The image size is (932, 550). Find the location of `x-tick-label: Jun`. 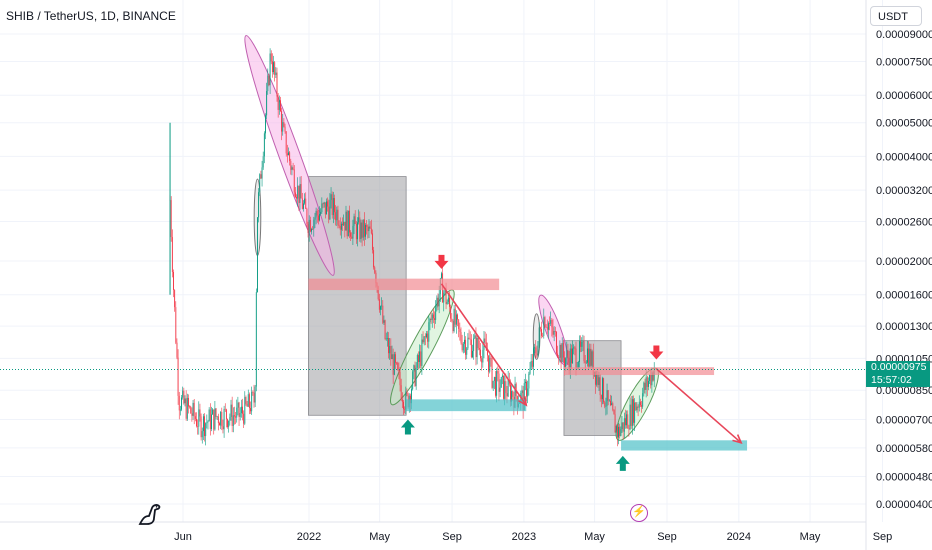

x-tick-label: Jun is located at coordinates (183, 537).